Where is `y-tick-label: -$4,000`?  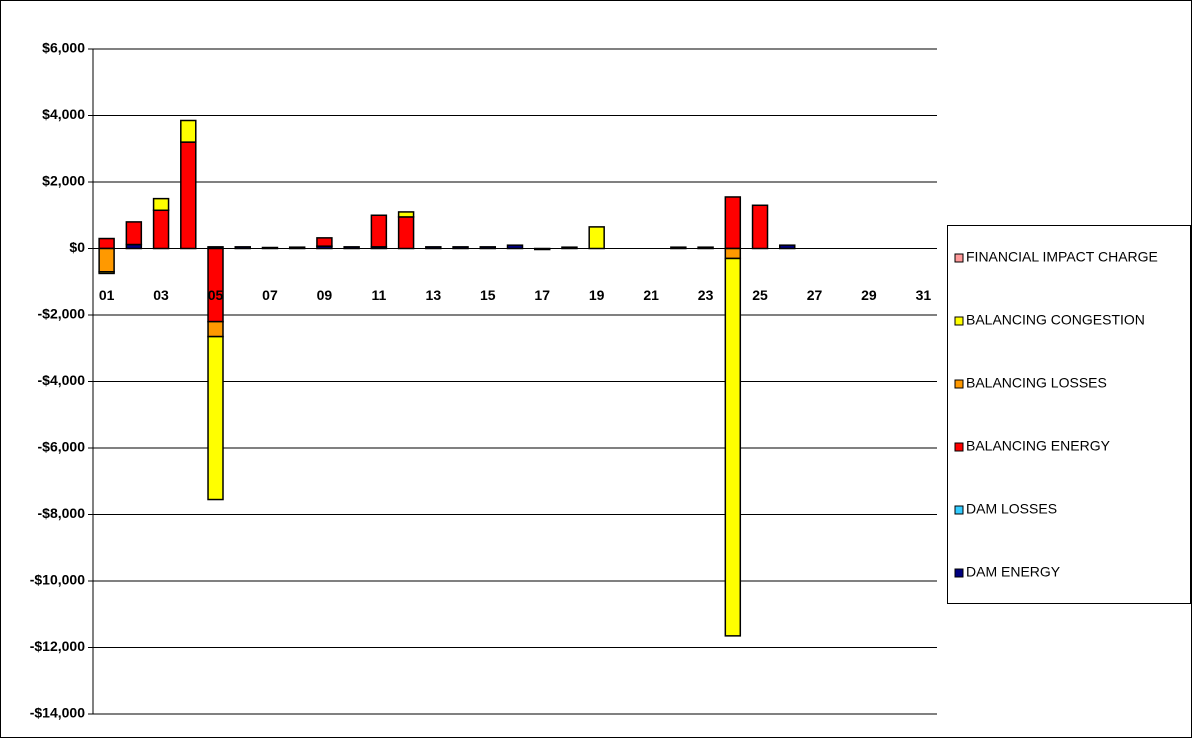 y-tick-label: -$4,000 is located at coordinates (62, 380).